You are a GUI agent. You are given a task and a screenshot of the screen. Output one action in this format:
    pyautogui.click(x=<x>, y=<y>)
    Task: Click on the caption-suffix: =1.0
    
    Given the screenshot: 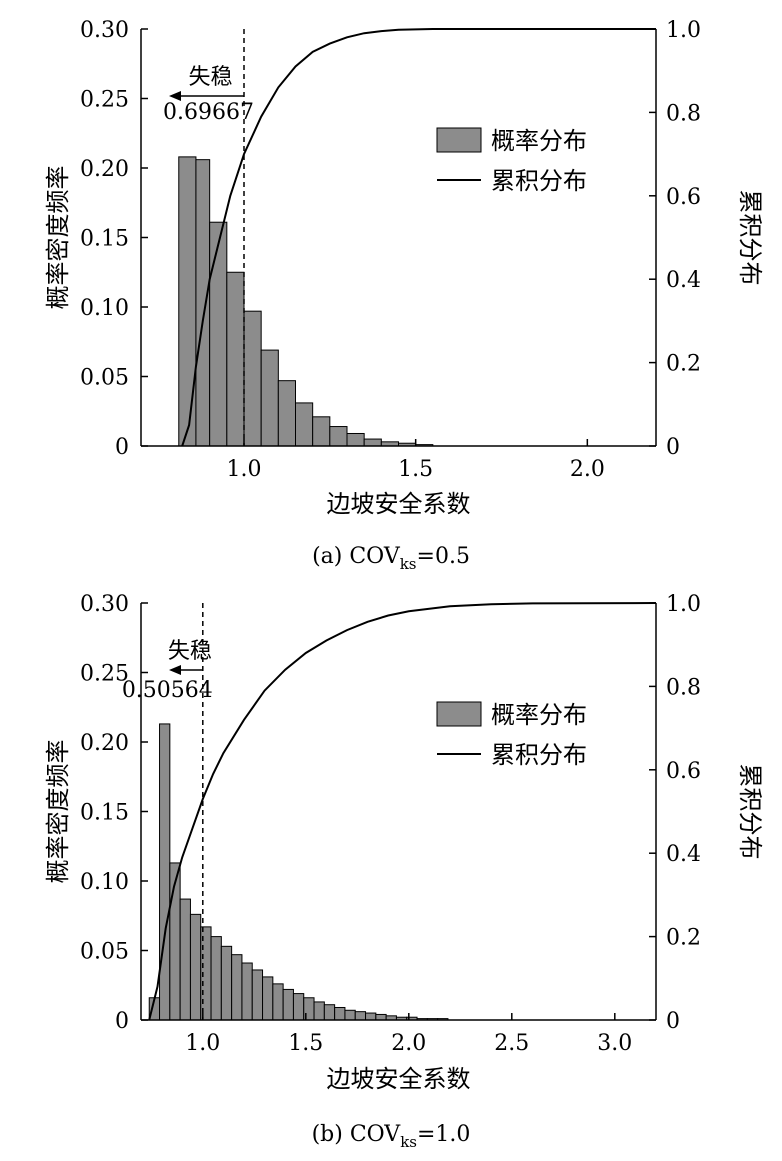 What is the action you would take?
    pyautogui.click(x=443, y=1134)
    